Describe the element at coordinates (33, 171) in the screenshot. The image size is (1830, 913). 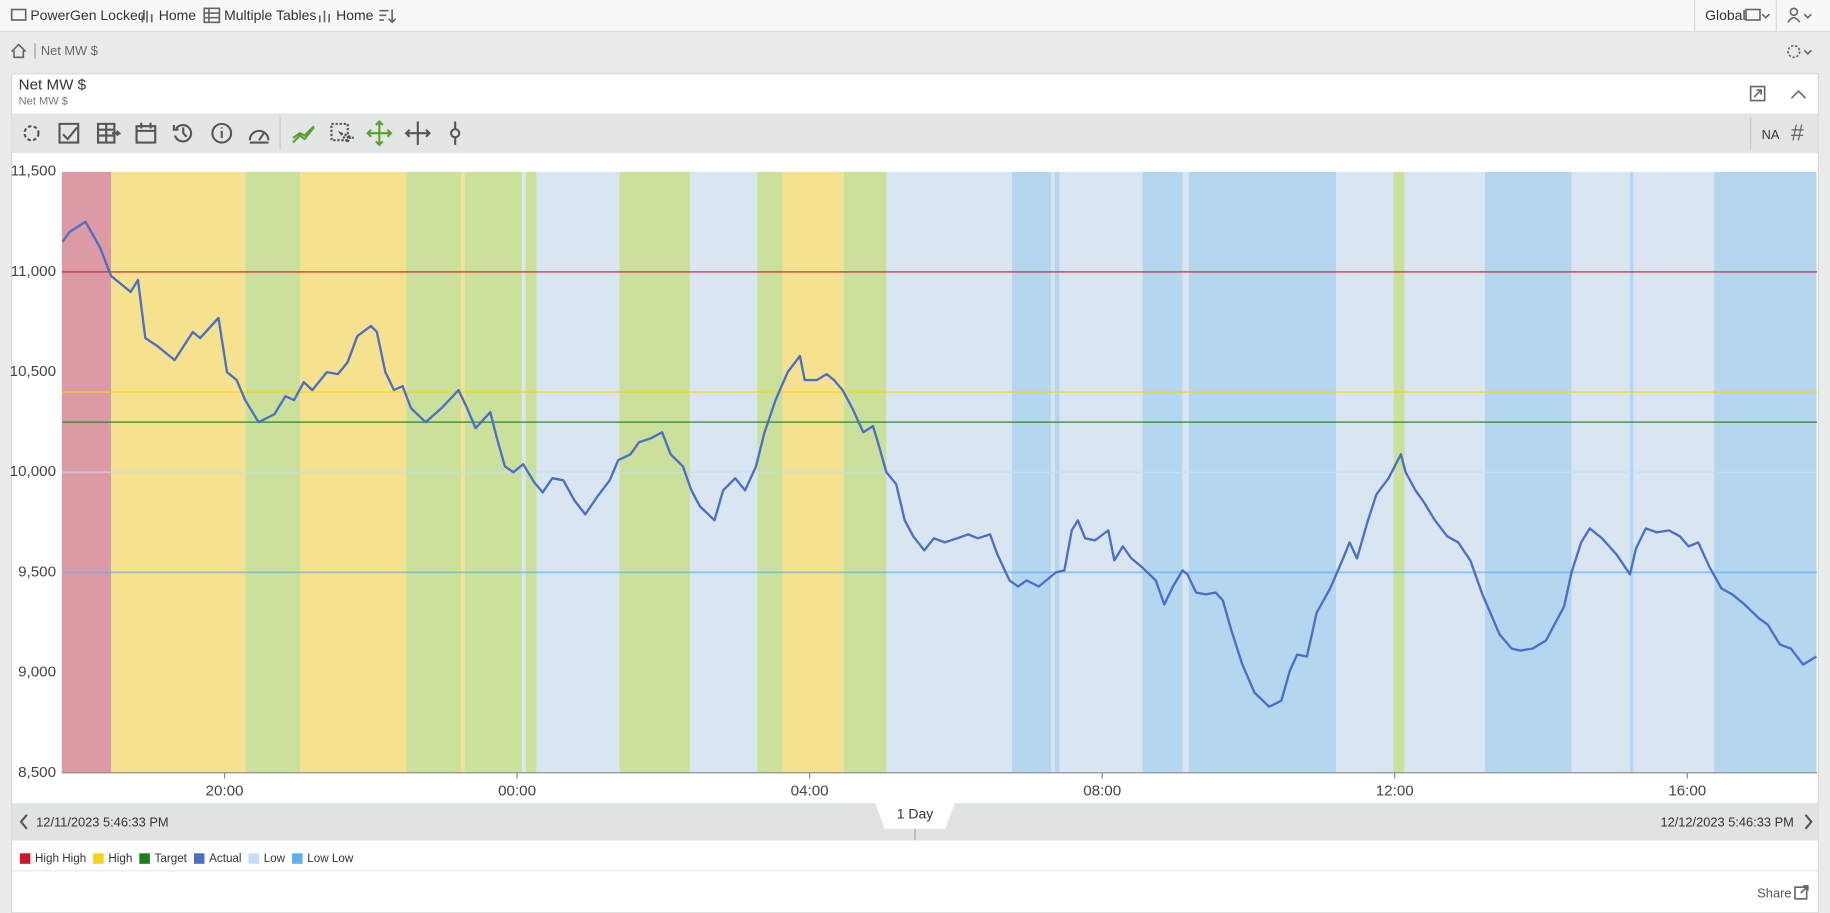
I see `y-tick-label: 11,500` at that location.